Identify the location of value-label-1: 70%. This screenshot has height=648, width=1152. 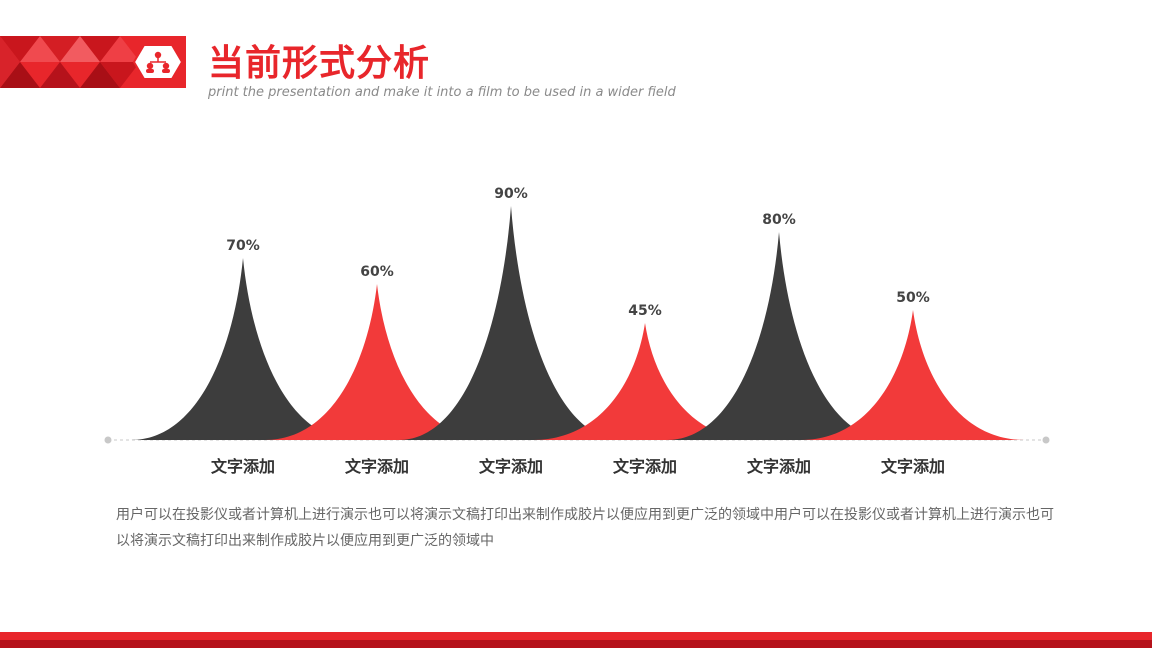
(243, 246).